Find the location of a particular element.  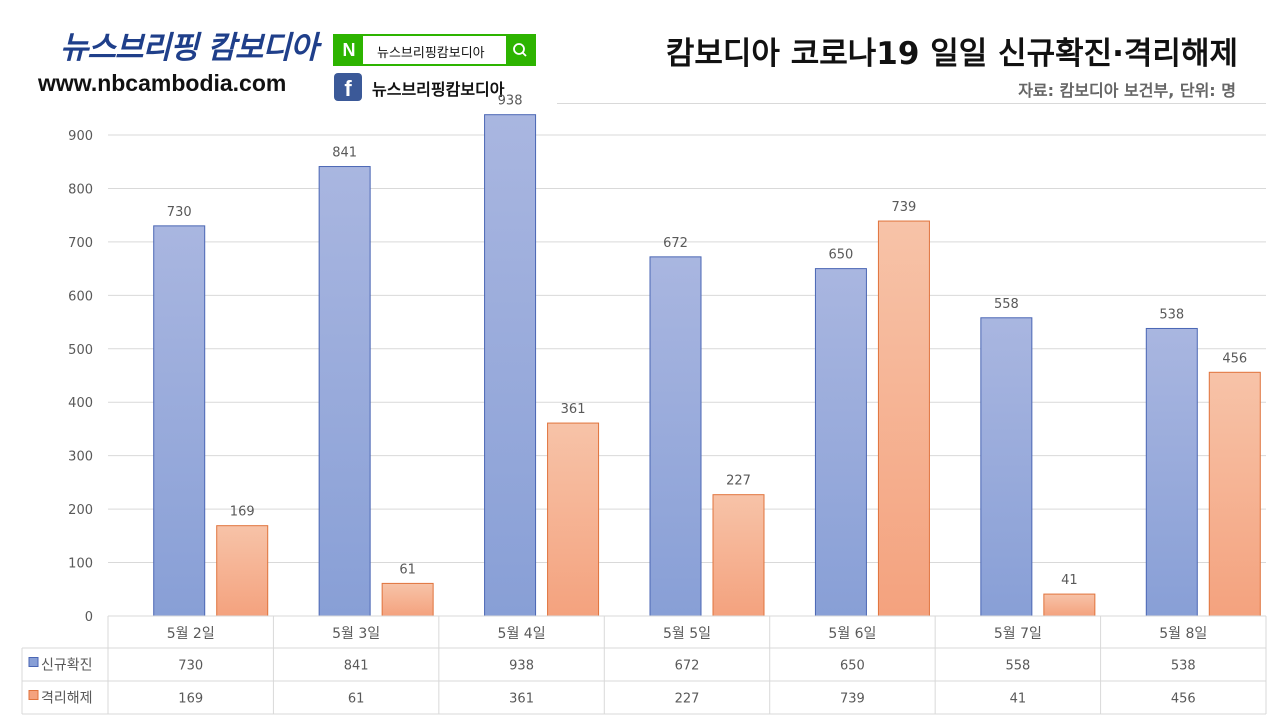

data-label: 227 is located at coordinates (738, 481).